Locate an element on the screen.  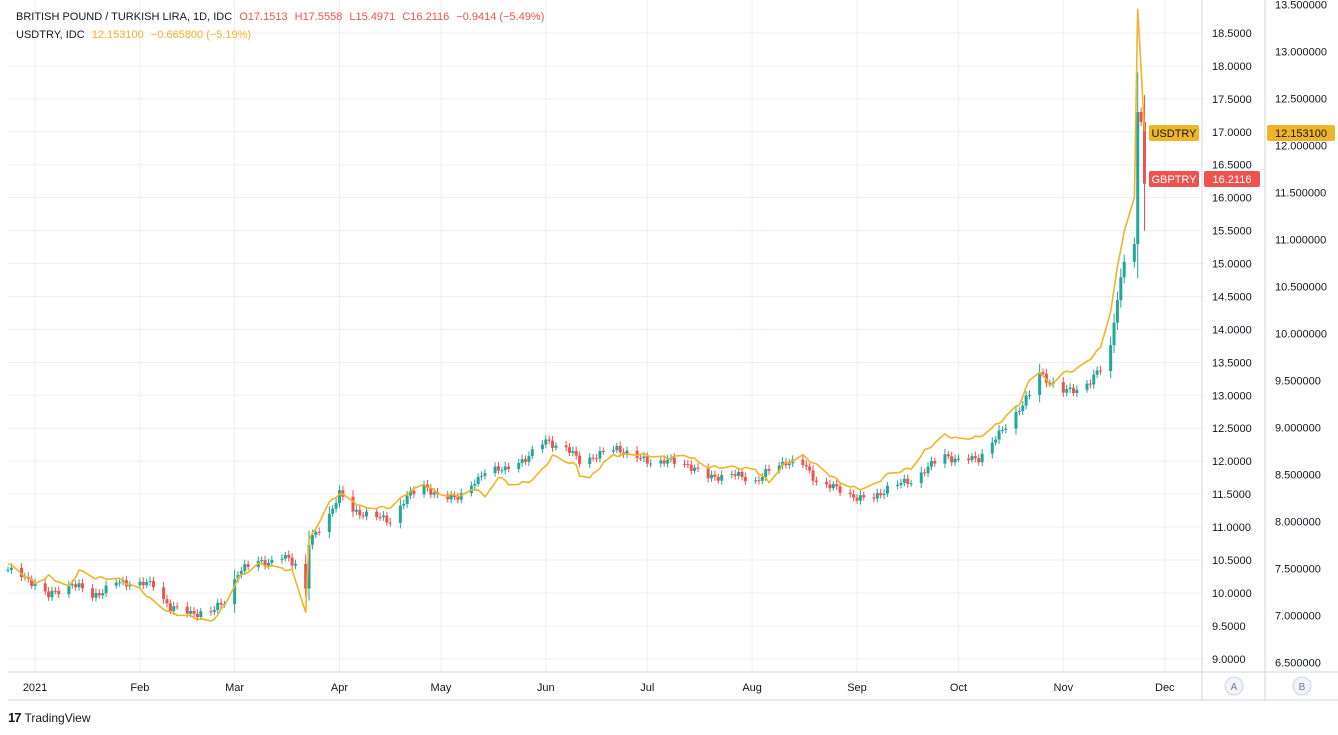
tradingview-logo: 17 TradingView is located at coordinates (49, 717).